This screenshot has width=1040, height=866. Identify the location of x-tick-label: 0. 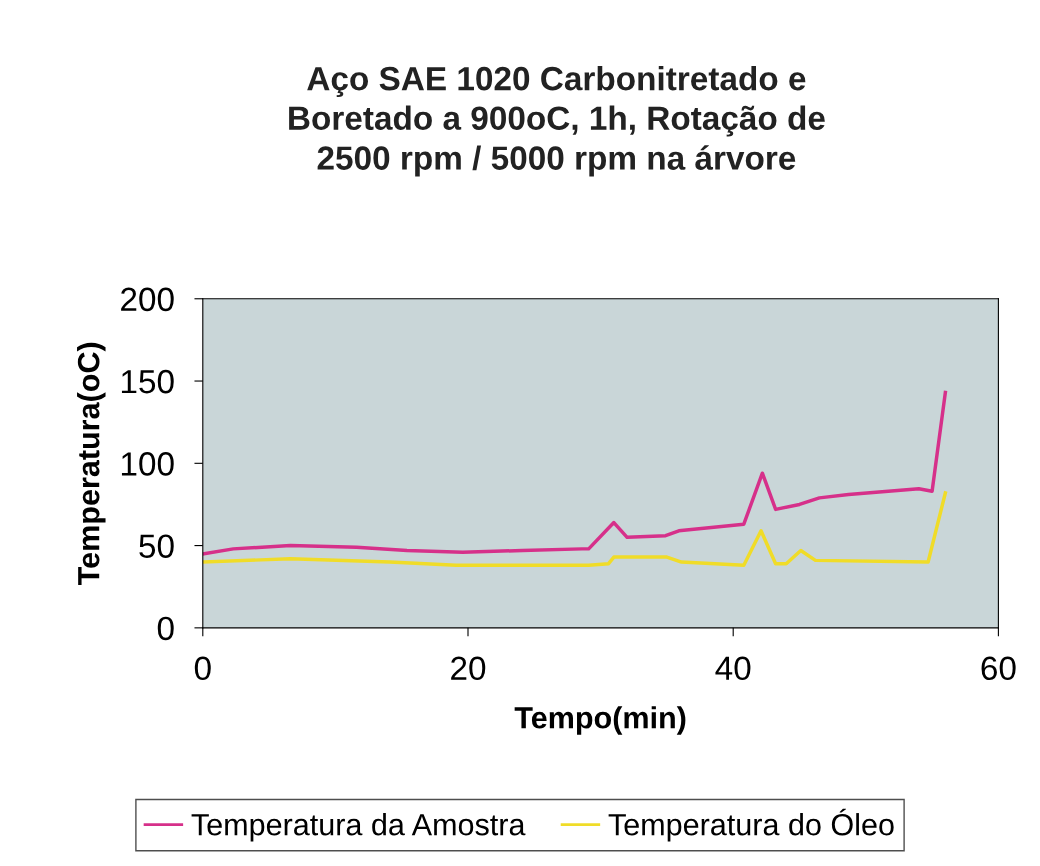
(202, 668).